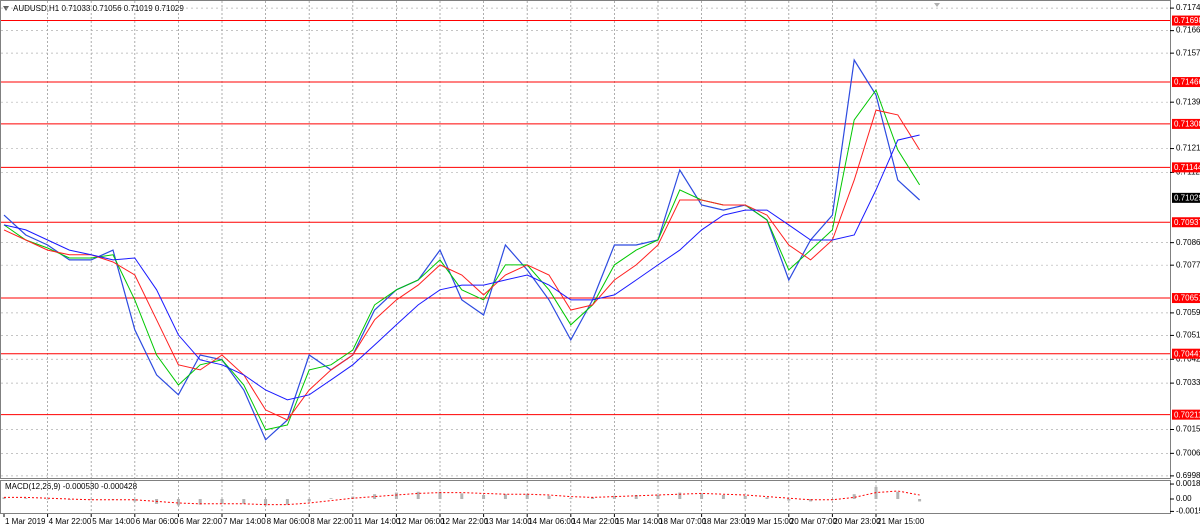 This screenshot has width=1200, height=531. I want to click on y-tick-label: 0.71745, so click(1188, 7).